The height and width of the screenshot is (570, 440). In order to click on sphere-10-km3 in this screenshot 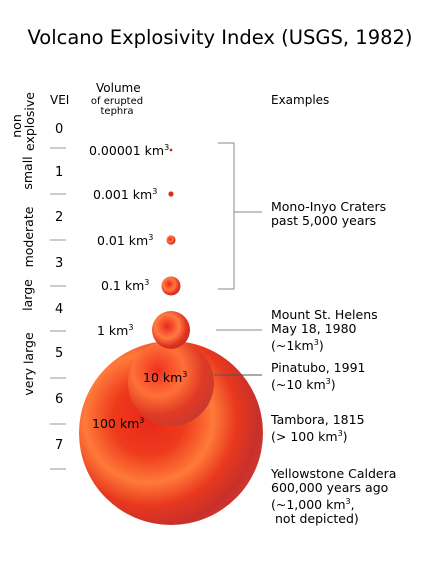, I will do `click(171, 383)`.